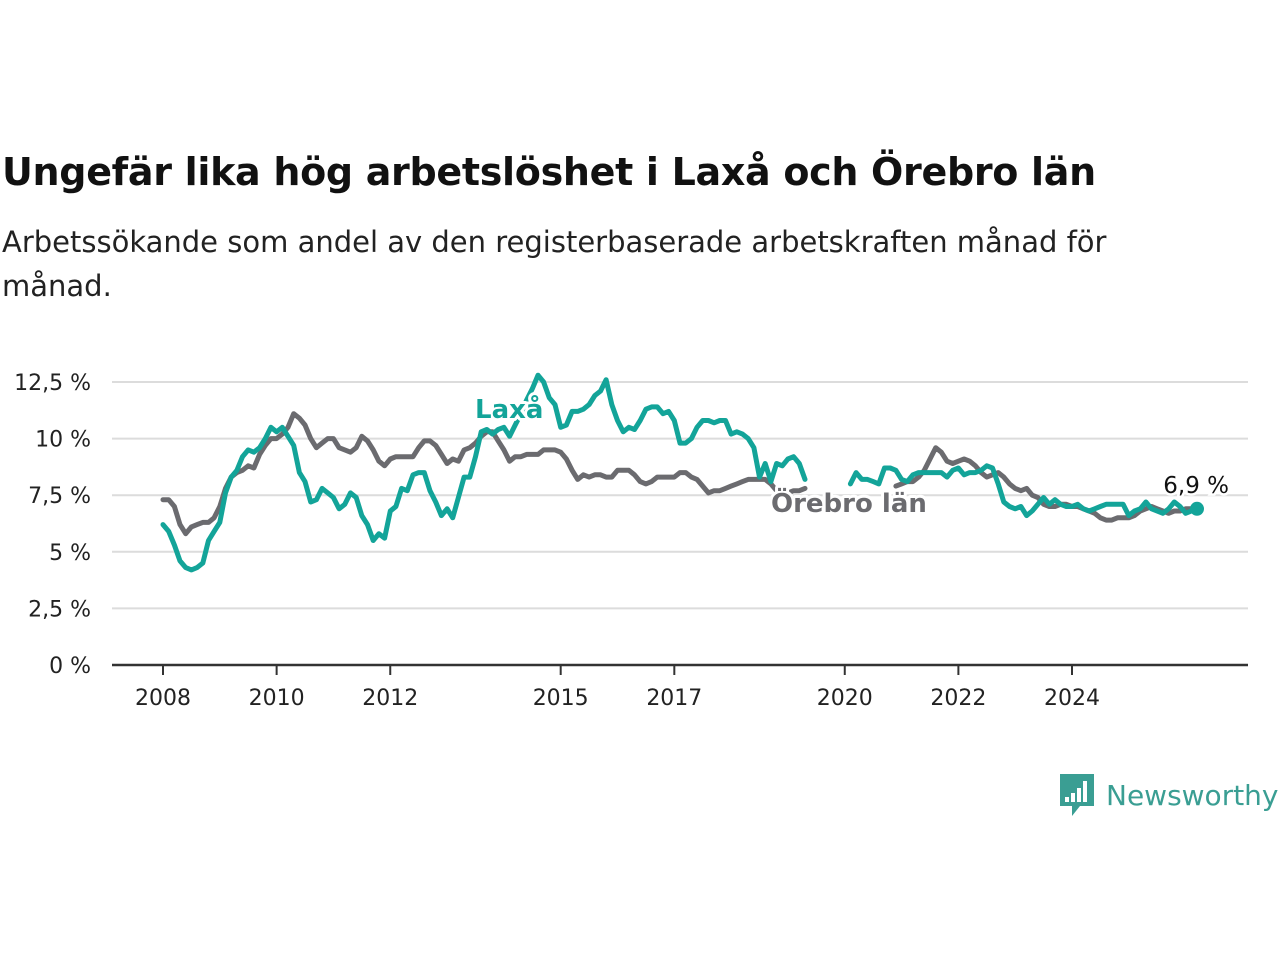  What do you see at coordinates (674, 698) in the screenshot?
I see `x-tick-label: 2017` at bounding box center [674, 698].